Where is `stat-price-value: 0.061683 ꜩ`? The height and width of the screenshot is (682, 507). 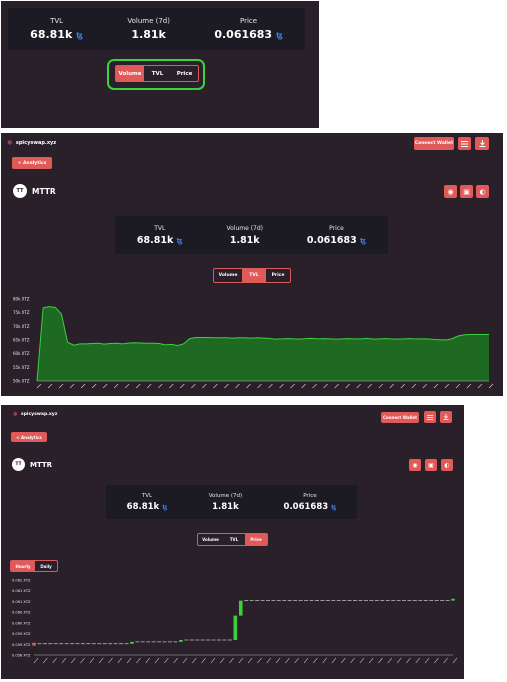 stat-price-value: 0.061683 ꜩ is located at coordinates (336, 240).